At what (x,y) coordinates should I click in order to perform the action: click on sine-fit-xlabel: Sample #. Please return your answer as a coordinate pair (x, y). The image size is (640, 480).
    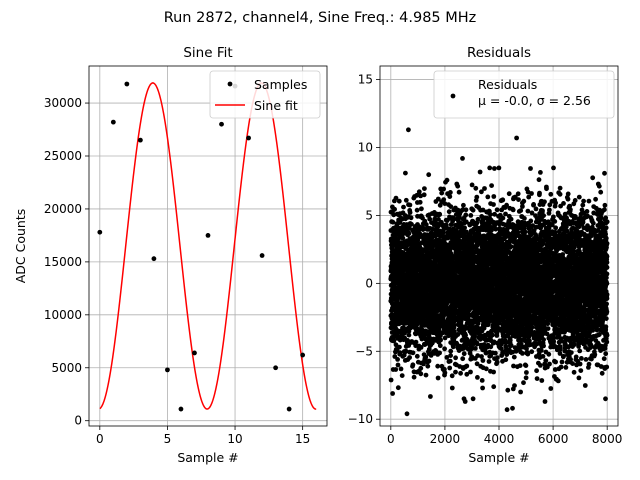
    Looking at the image, I should click on (207, 457).